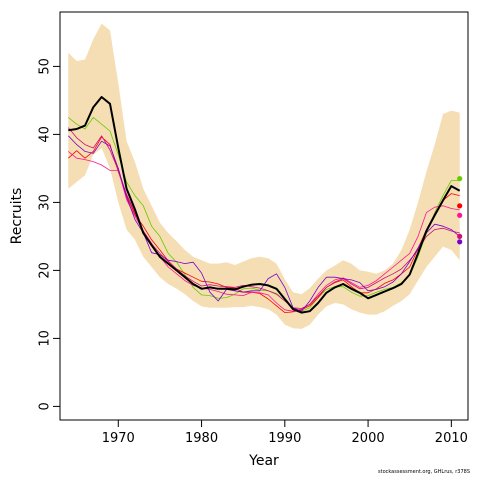 This screenshot has width=480, height=480. Describe the element at coordinates (45, 66) in the screenshot. I see `y-tick-label: 50` at that location.